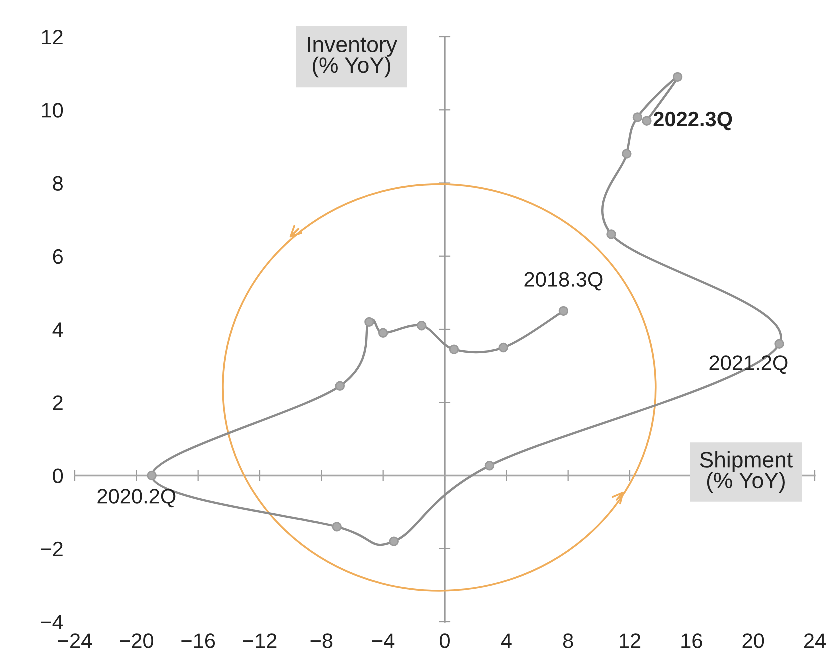  Describe the element at coordinates (749, 365) in the screenshot. I see `annotation: 2021.2Q` at that location.